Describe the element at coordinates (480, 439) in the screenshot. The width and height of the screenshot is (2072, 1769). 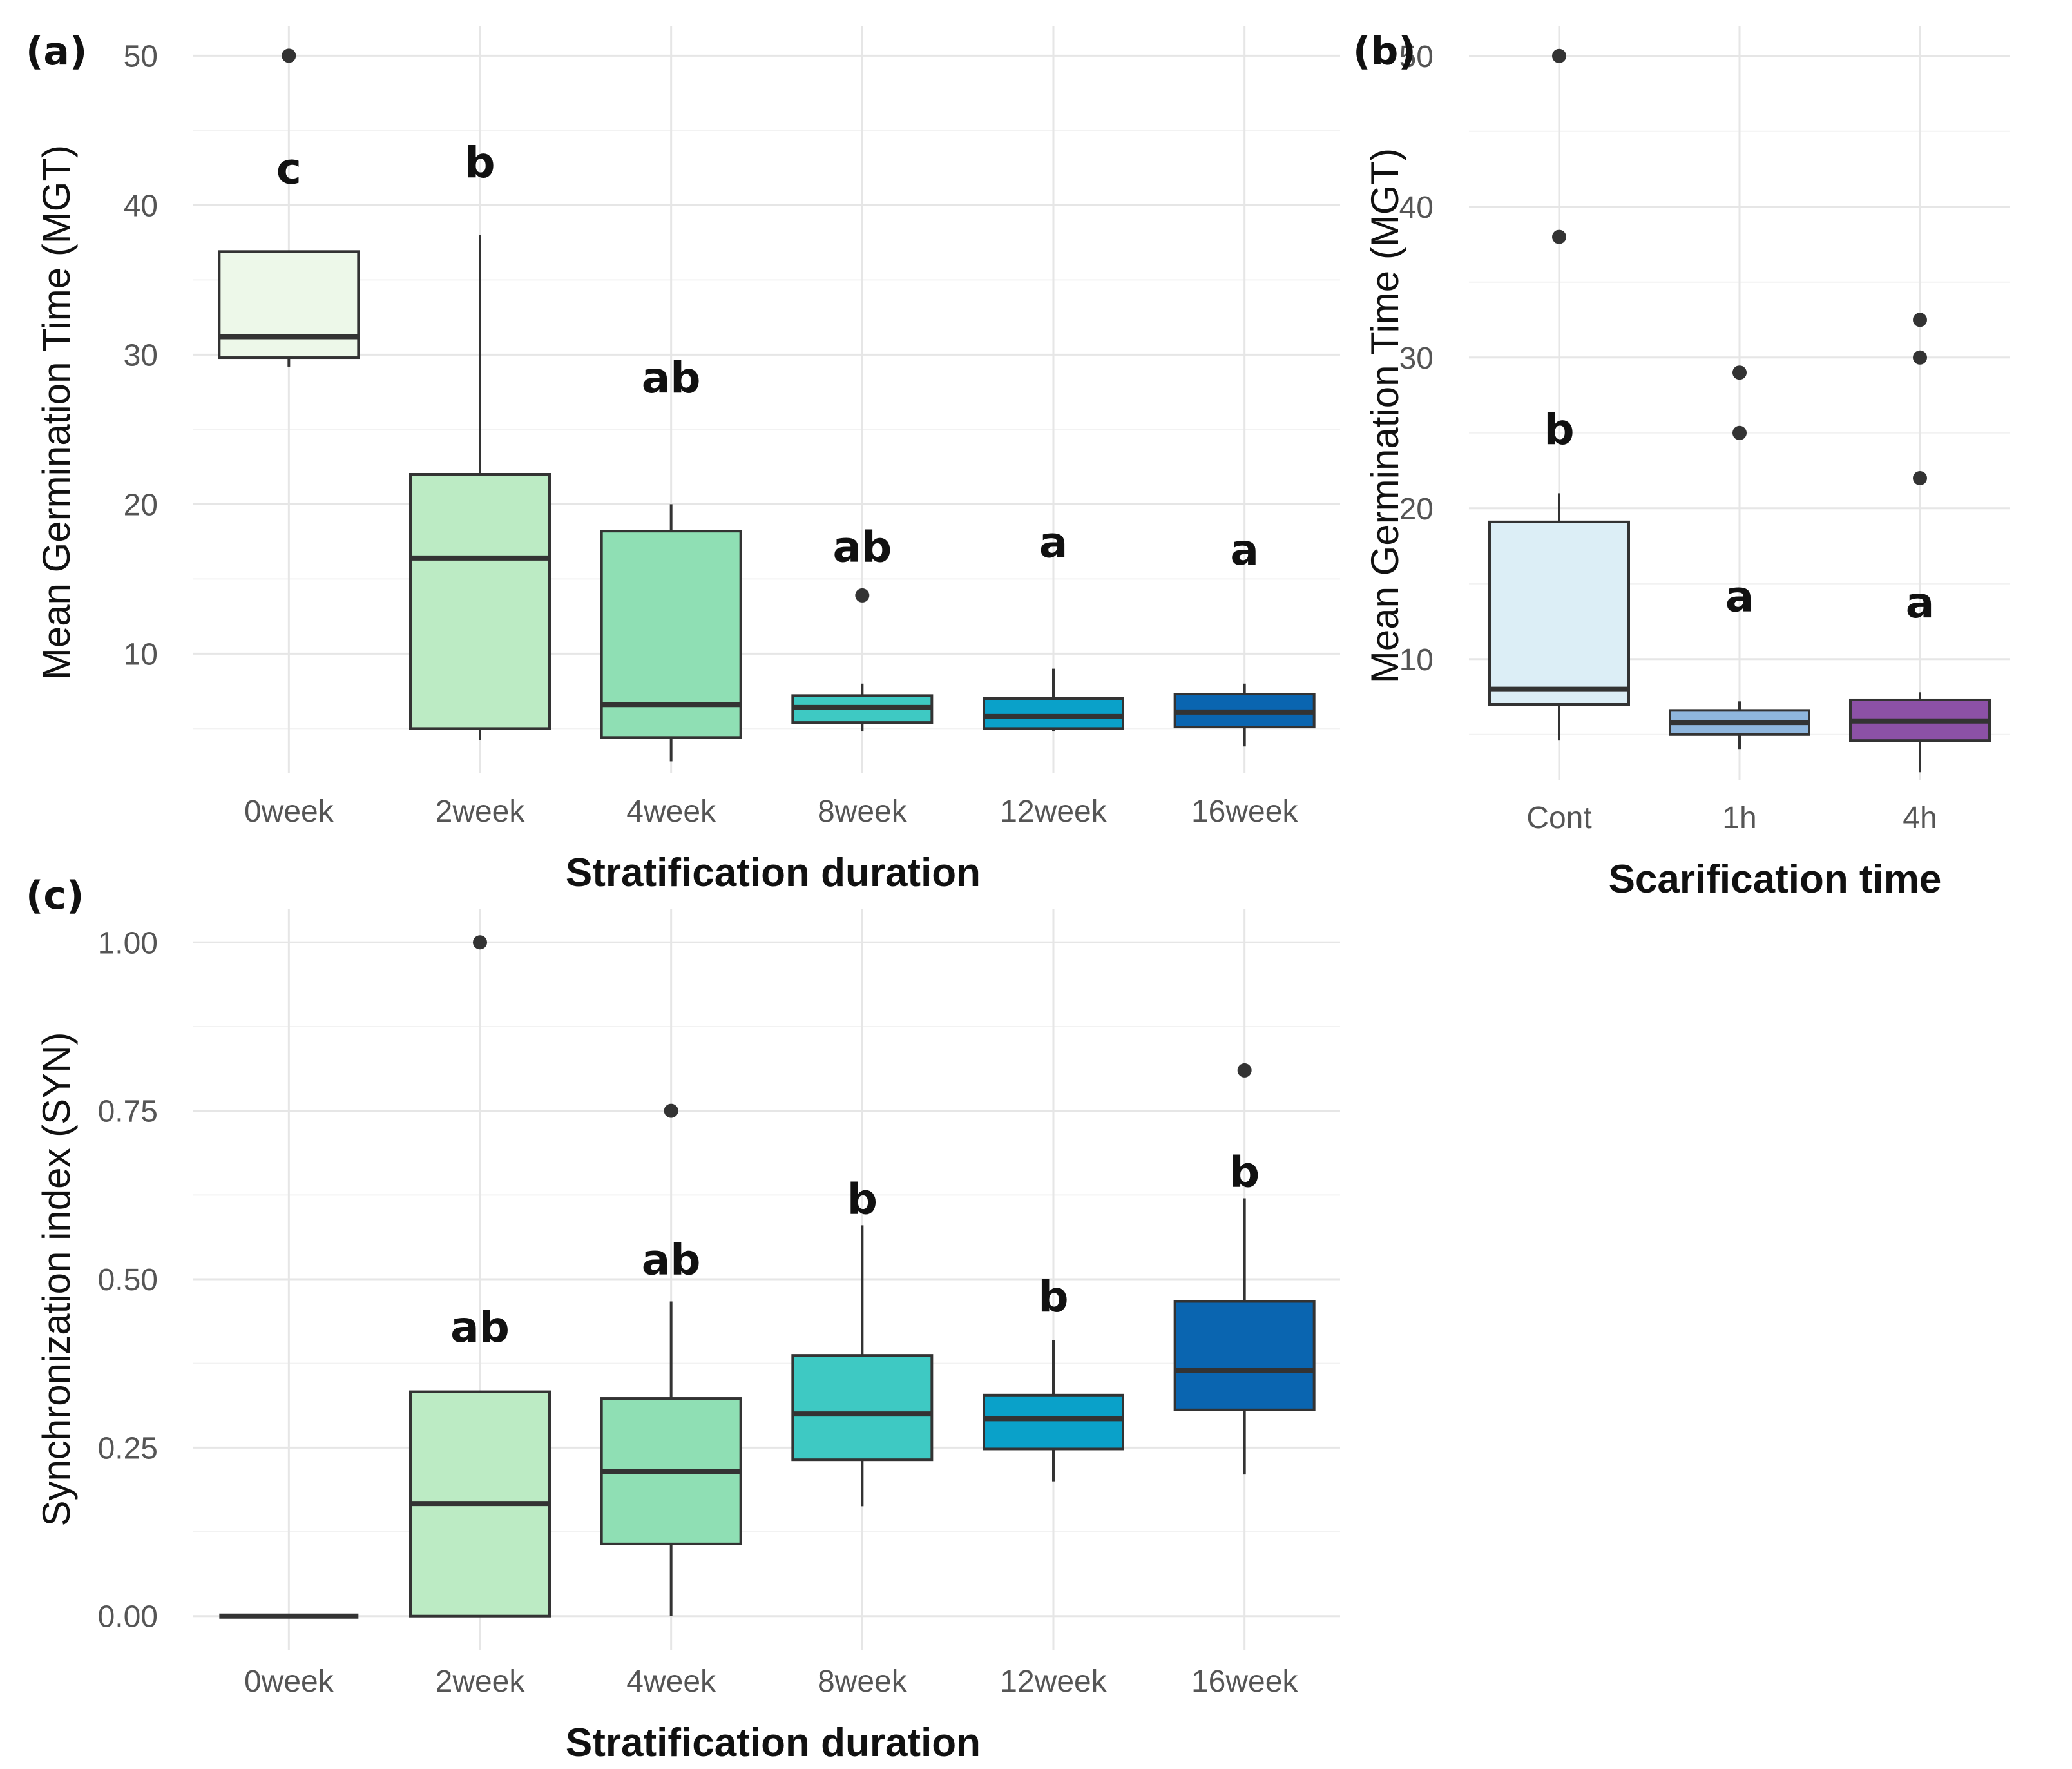
I see `box-2week: b` at that location.